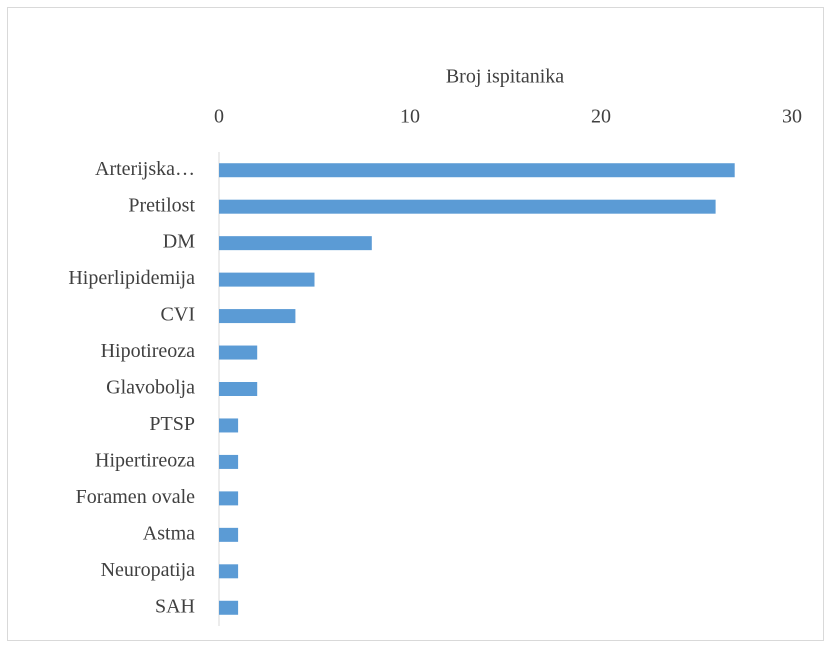 The height and width of the screenshot is (648, 831). What do you see at coordinates (136, 497) in the screenshot?
I see `y-tick-label: Foramen ovale` at bounding box center [136, 497].